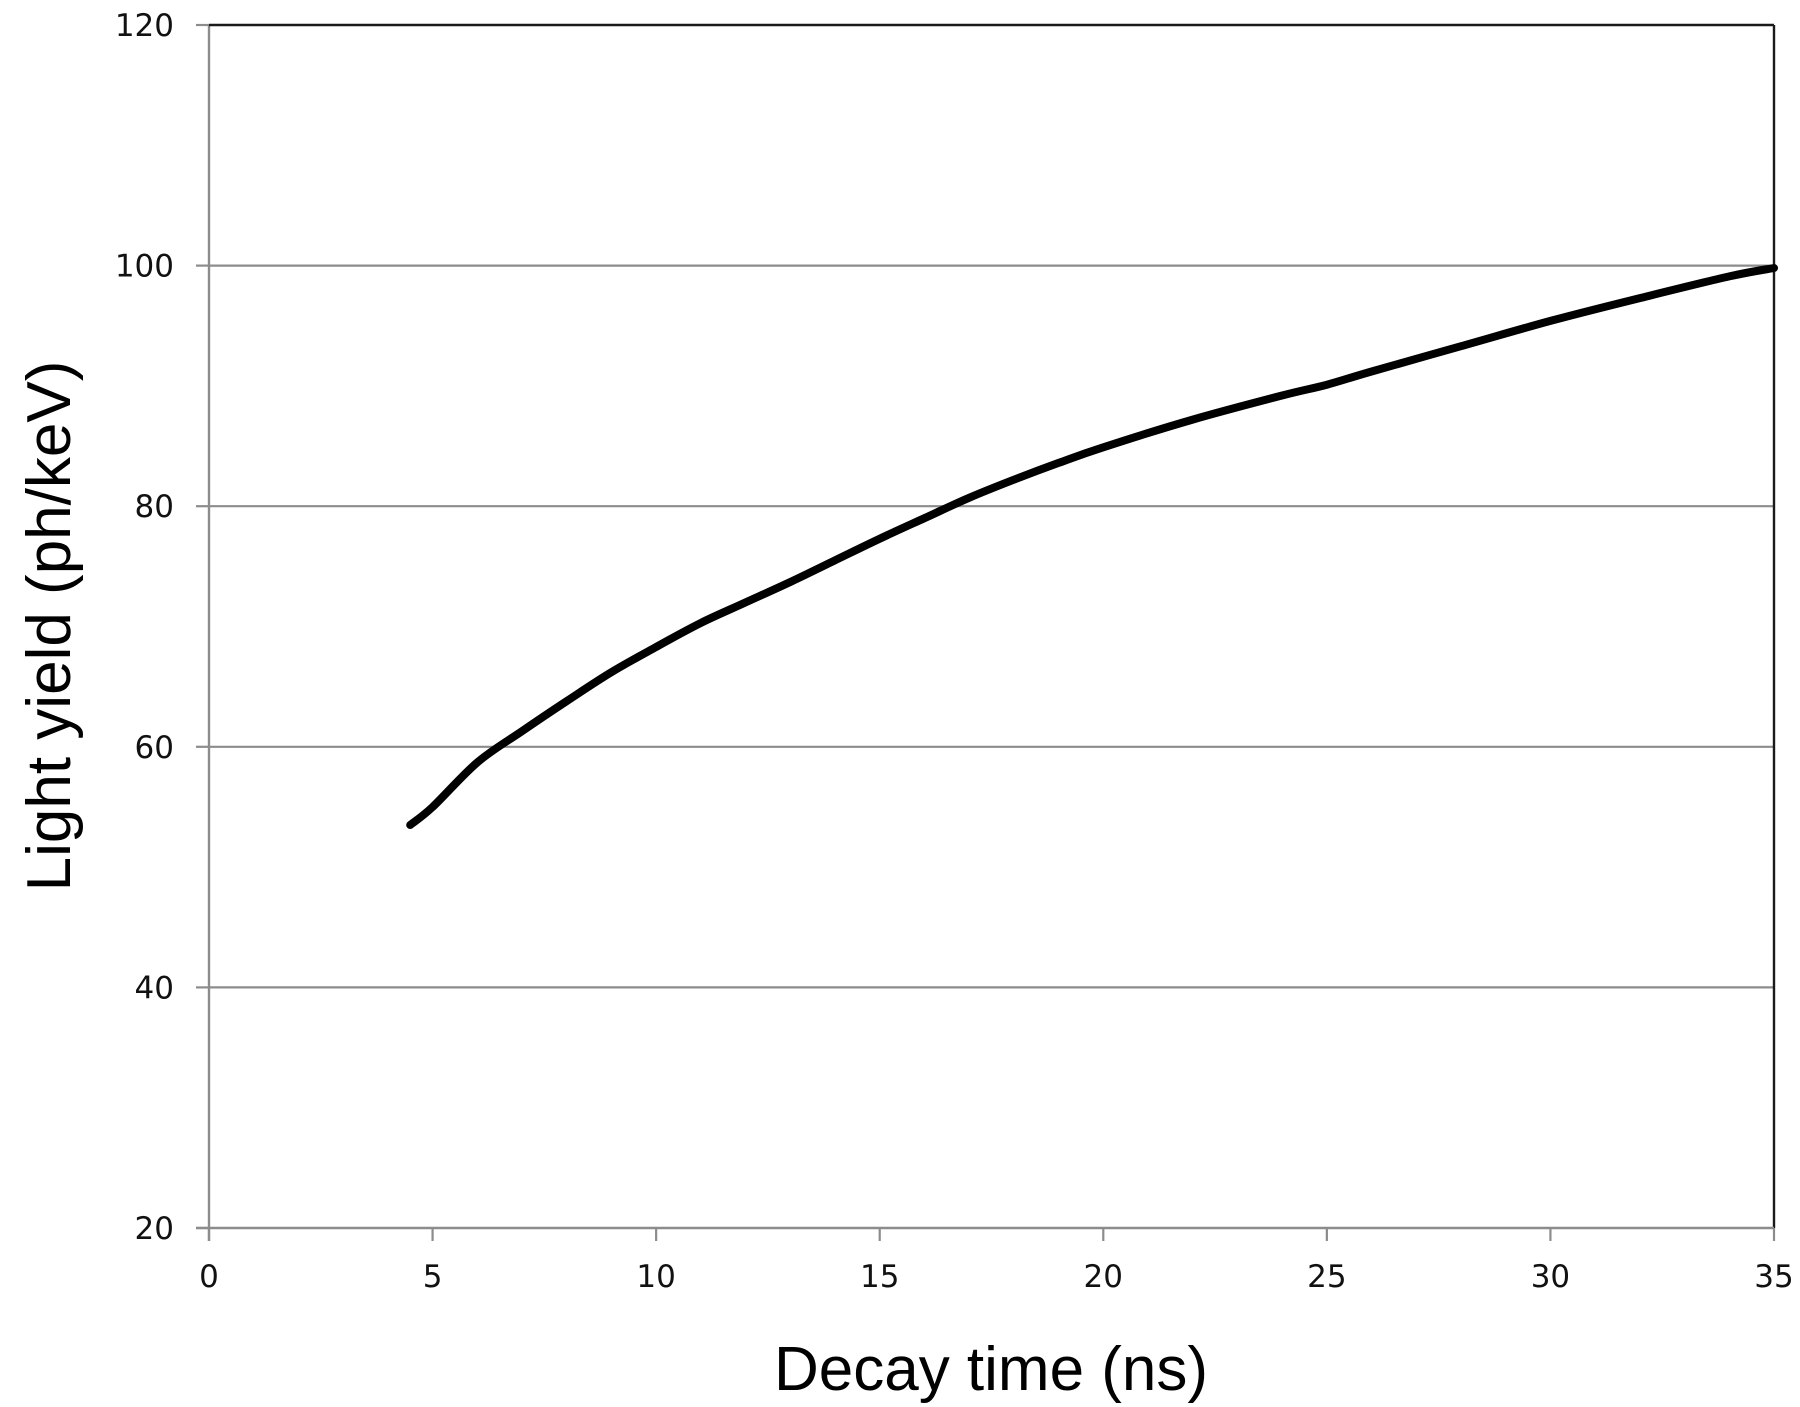  I want to click on y-axis: 20 40 60 80 100 120, so click(162, 627).